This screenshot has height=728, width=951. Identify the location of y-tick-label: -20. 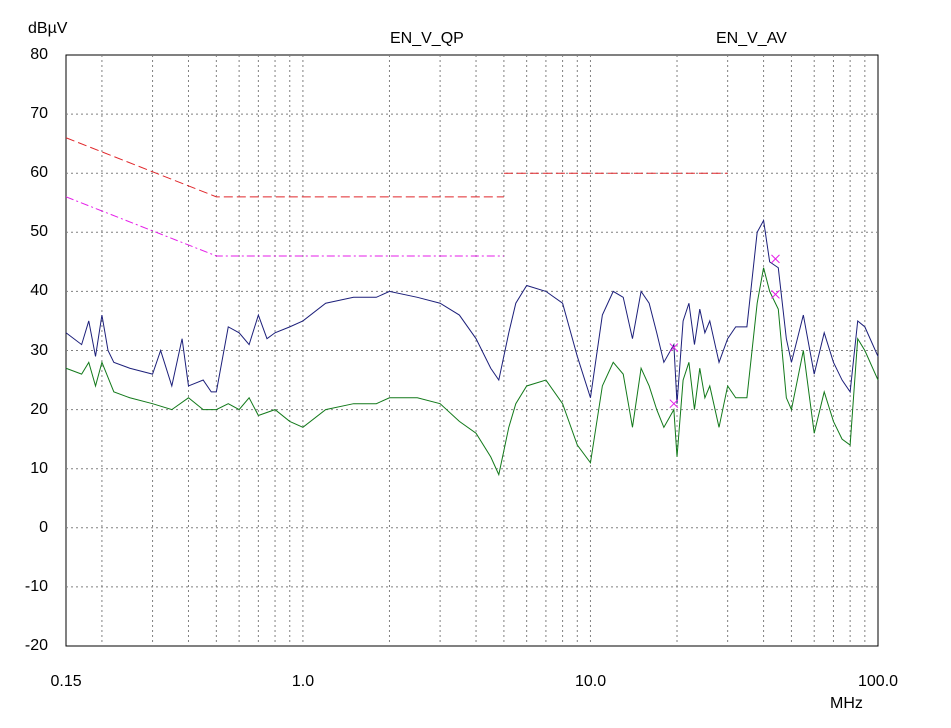
(36, 645).